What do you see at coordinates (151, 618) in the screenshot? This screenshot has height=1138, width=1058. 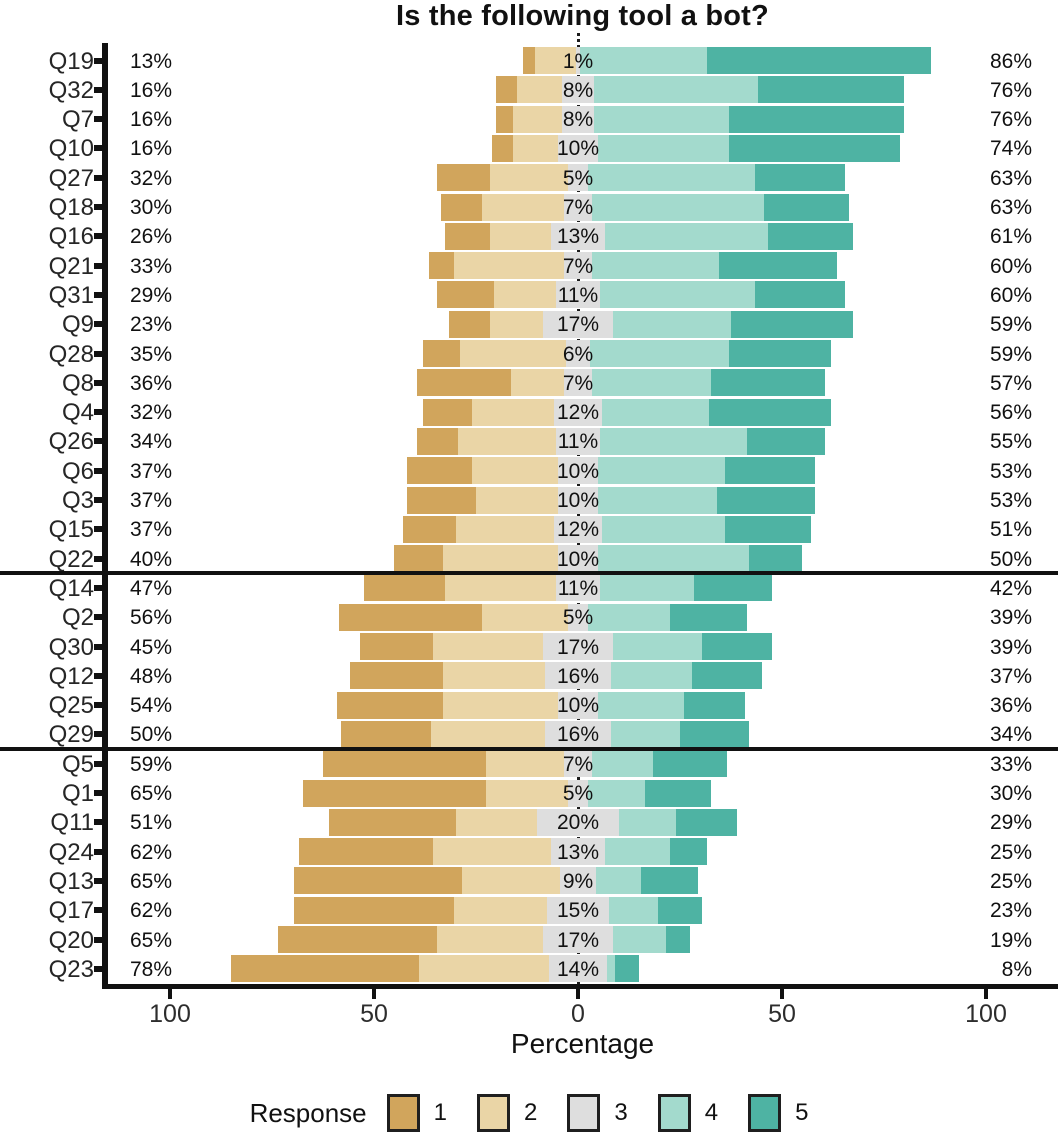 I see `left-percent-label: 56%` at bounding box center [151, 618].